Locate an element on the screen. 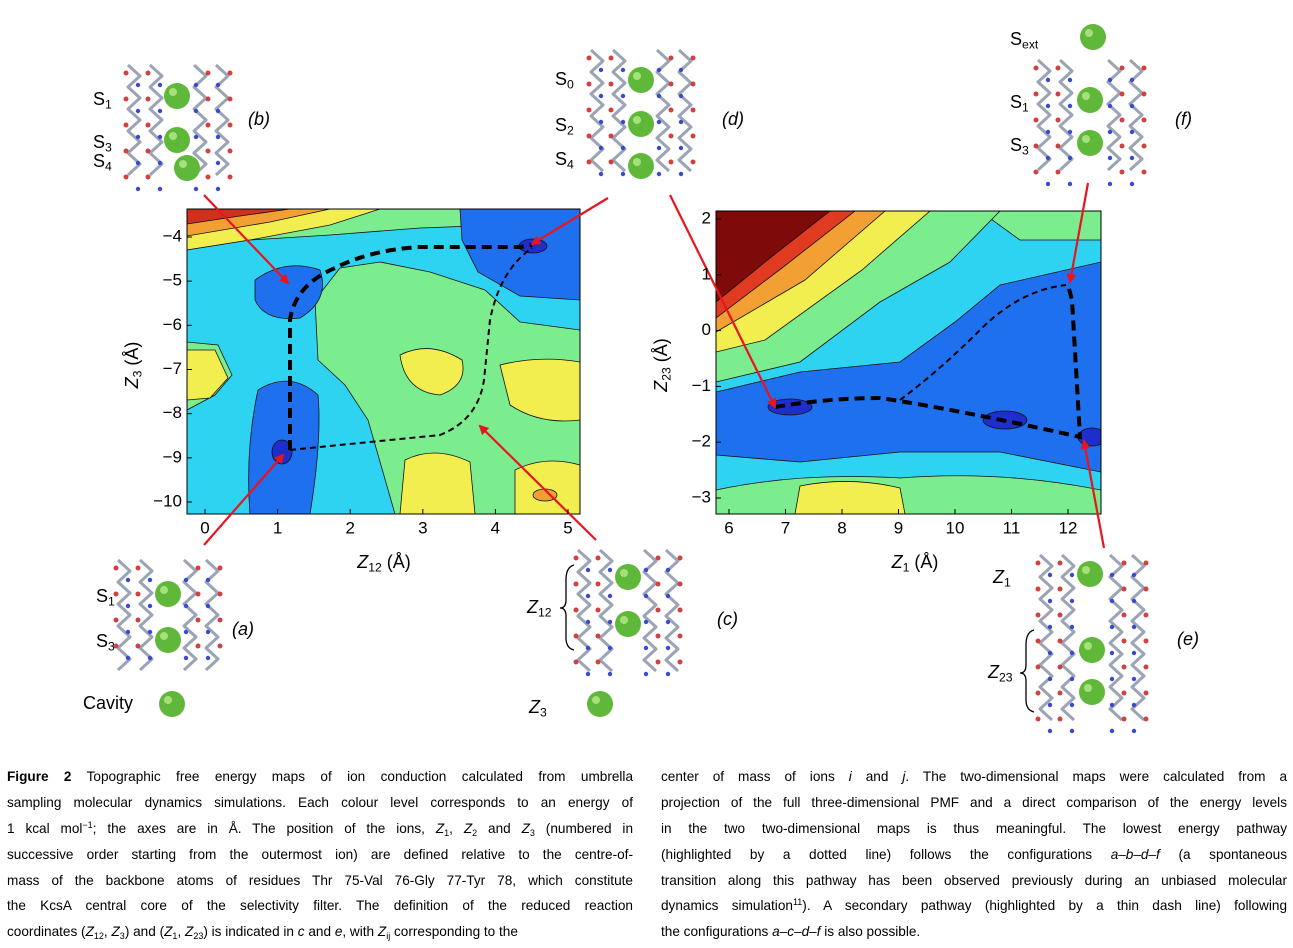  label: S2 is located at coordinates (564, 126).